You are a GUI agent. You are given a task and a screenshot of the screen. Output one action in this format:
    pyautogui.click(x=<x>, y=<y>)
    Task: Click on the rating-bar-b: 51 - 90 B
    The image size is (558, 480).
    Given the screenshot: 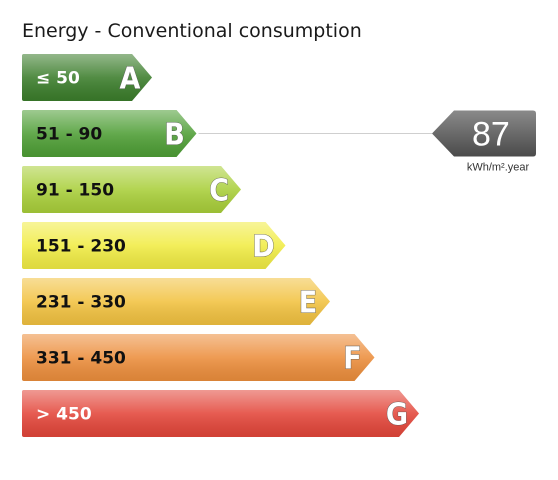 What is the action you would take?
    pyautogui.click(x=109, y=133)
    